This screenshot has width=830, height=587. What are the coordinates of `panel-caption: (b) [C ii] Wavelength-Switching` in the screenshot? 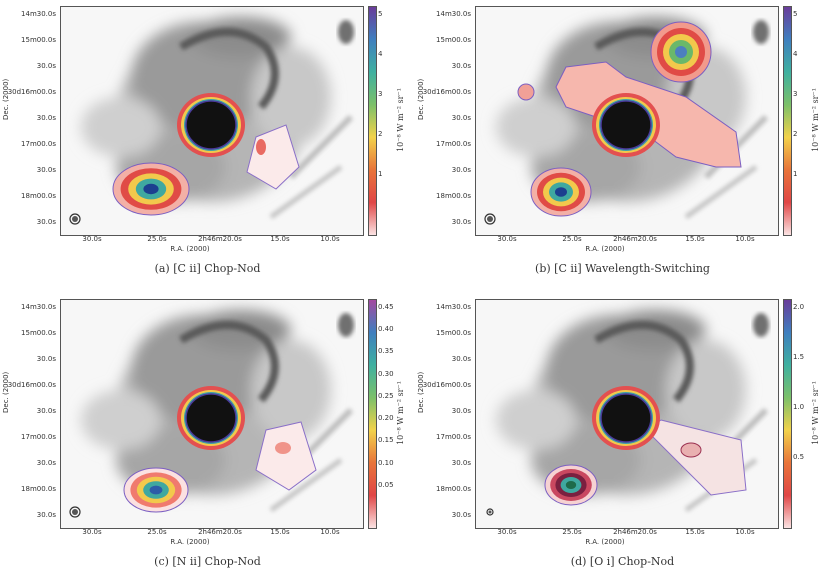 It's located at (622, 268).